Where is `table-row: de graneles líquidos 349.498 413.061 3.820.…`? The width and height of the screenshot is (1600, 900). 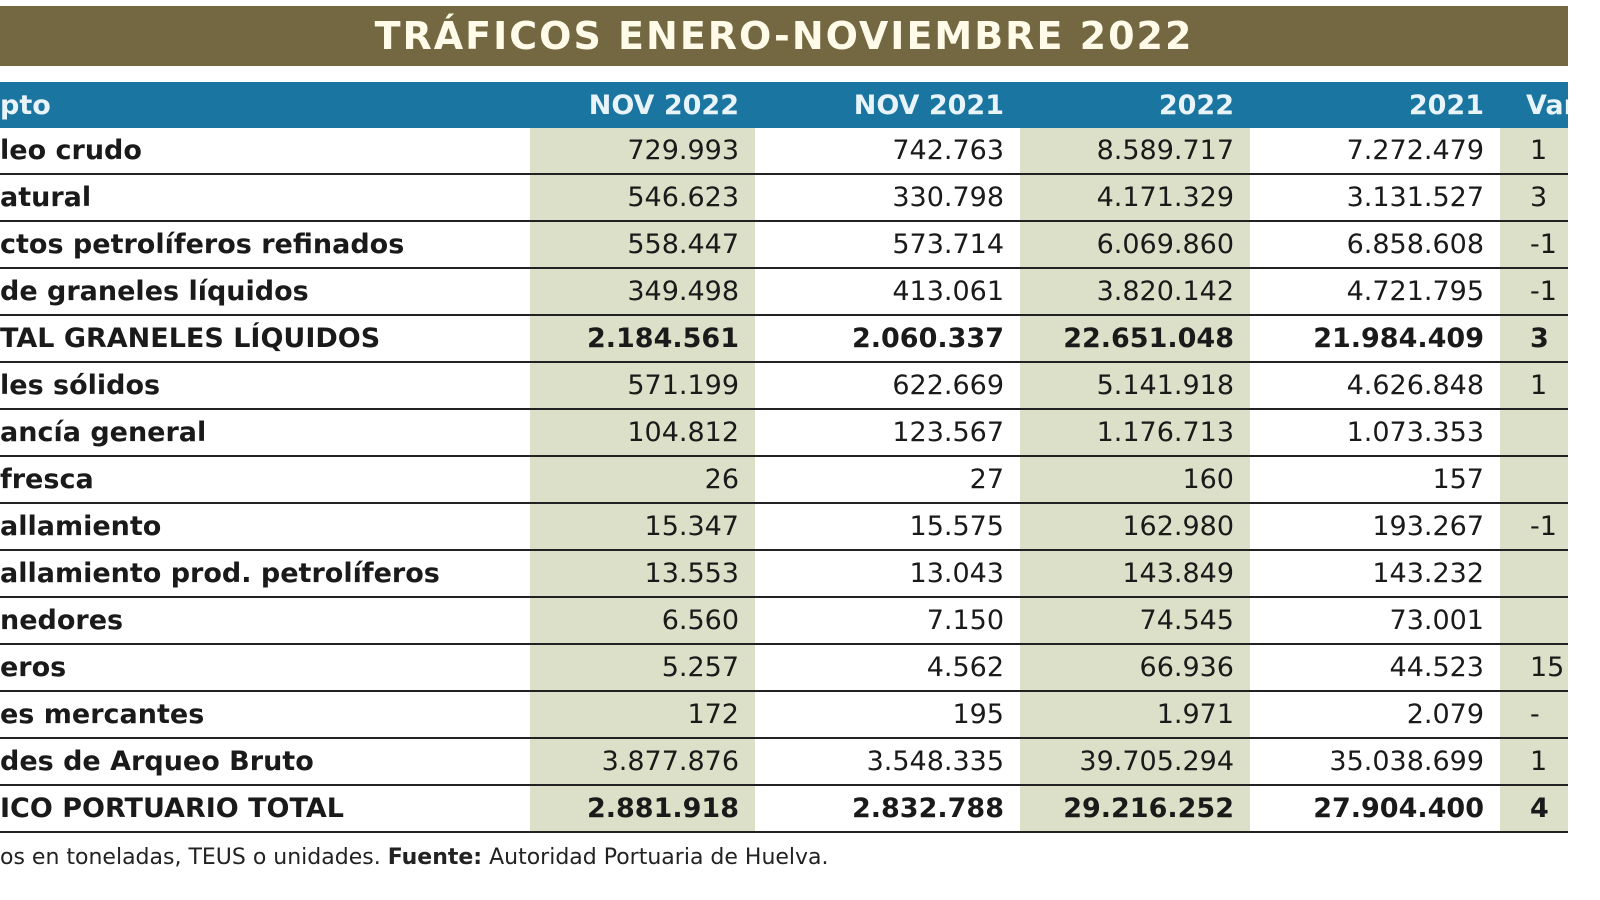 table-row: de graneles líquidos 349.498 413.061 3.820.… is located at coordinates (784, 292).